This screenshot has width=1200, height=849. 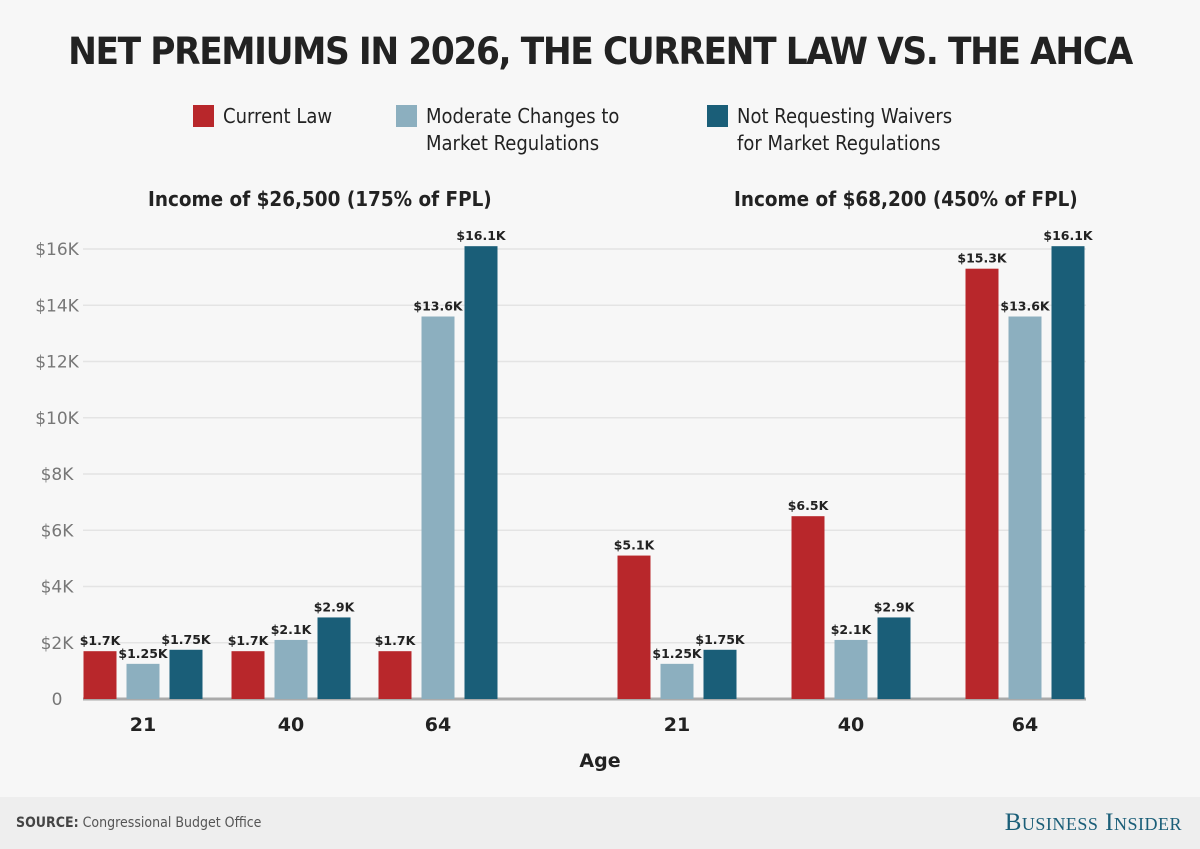 I want to click on y-tick-label: $2K, so click(x=58, y=644).